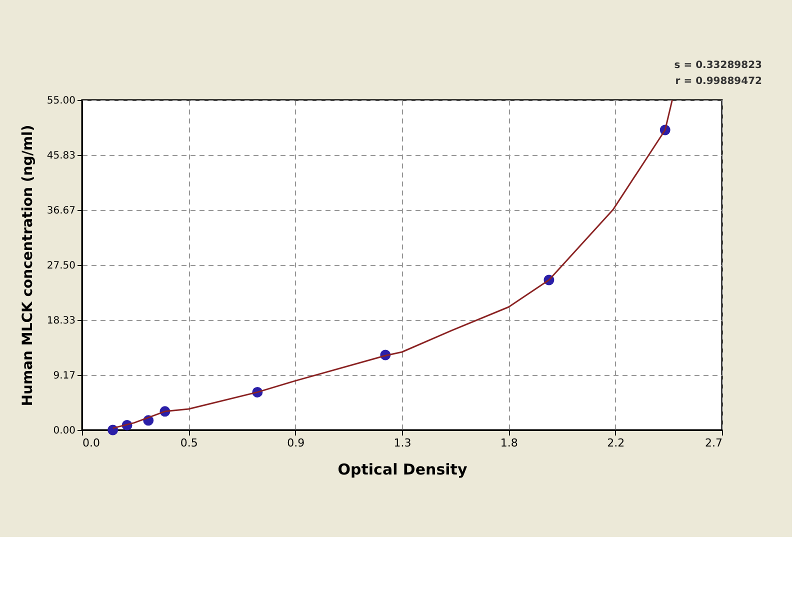 The height and width of the screenshot is (600, 800). Describe the element at coordinates (509, 443) in the screenshot. I see `x-tick-label: 1.8` at that location.